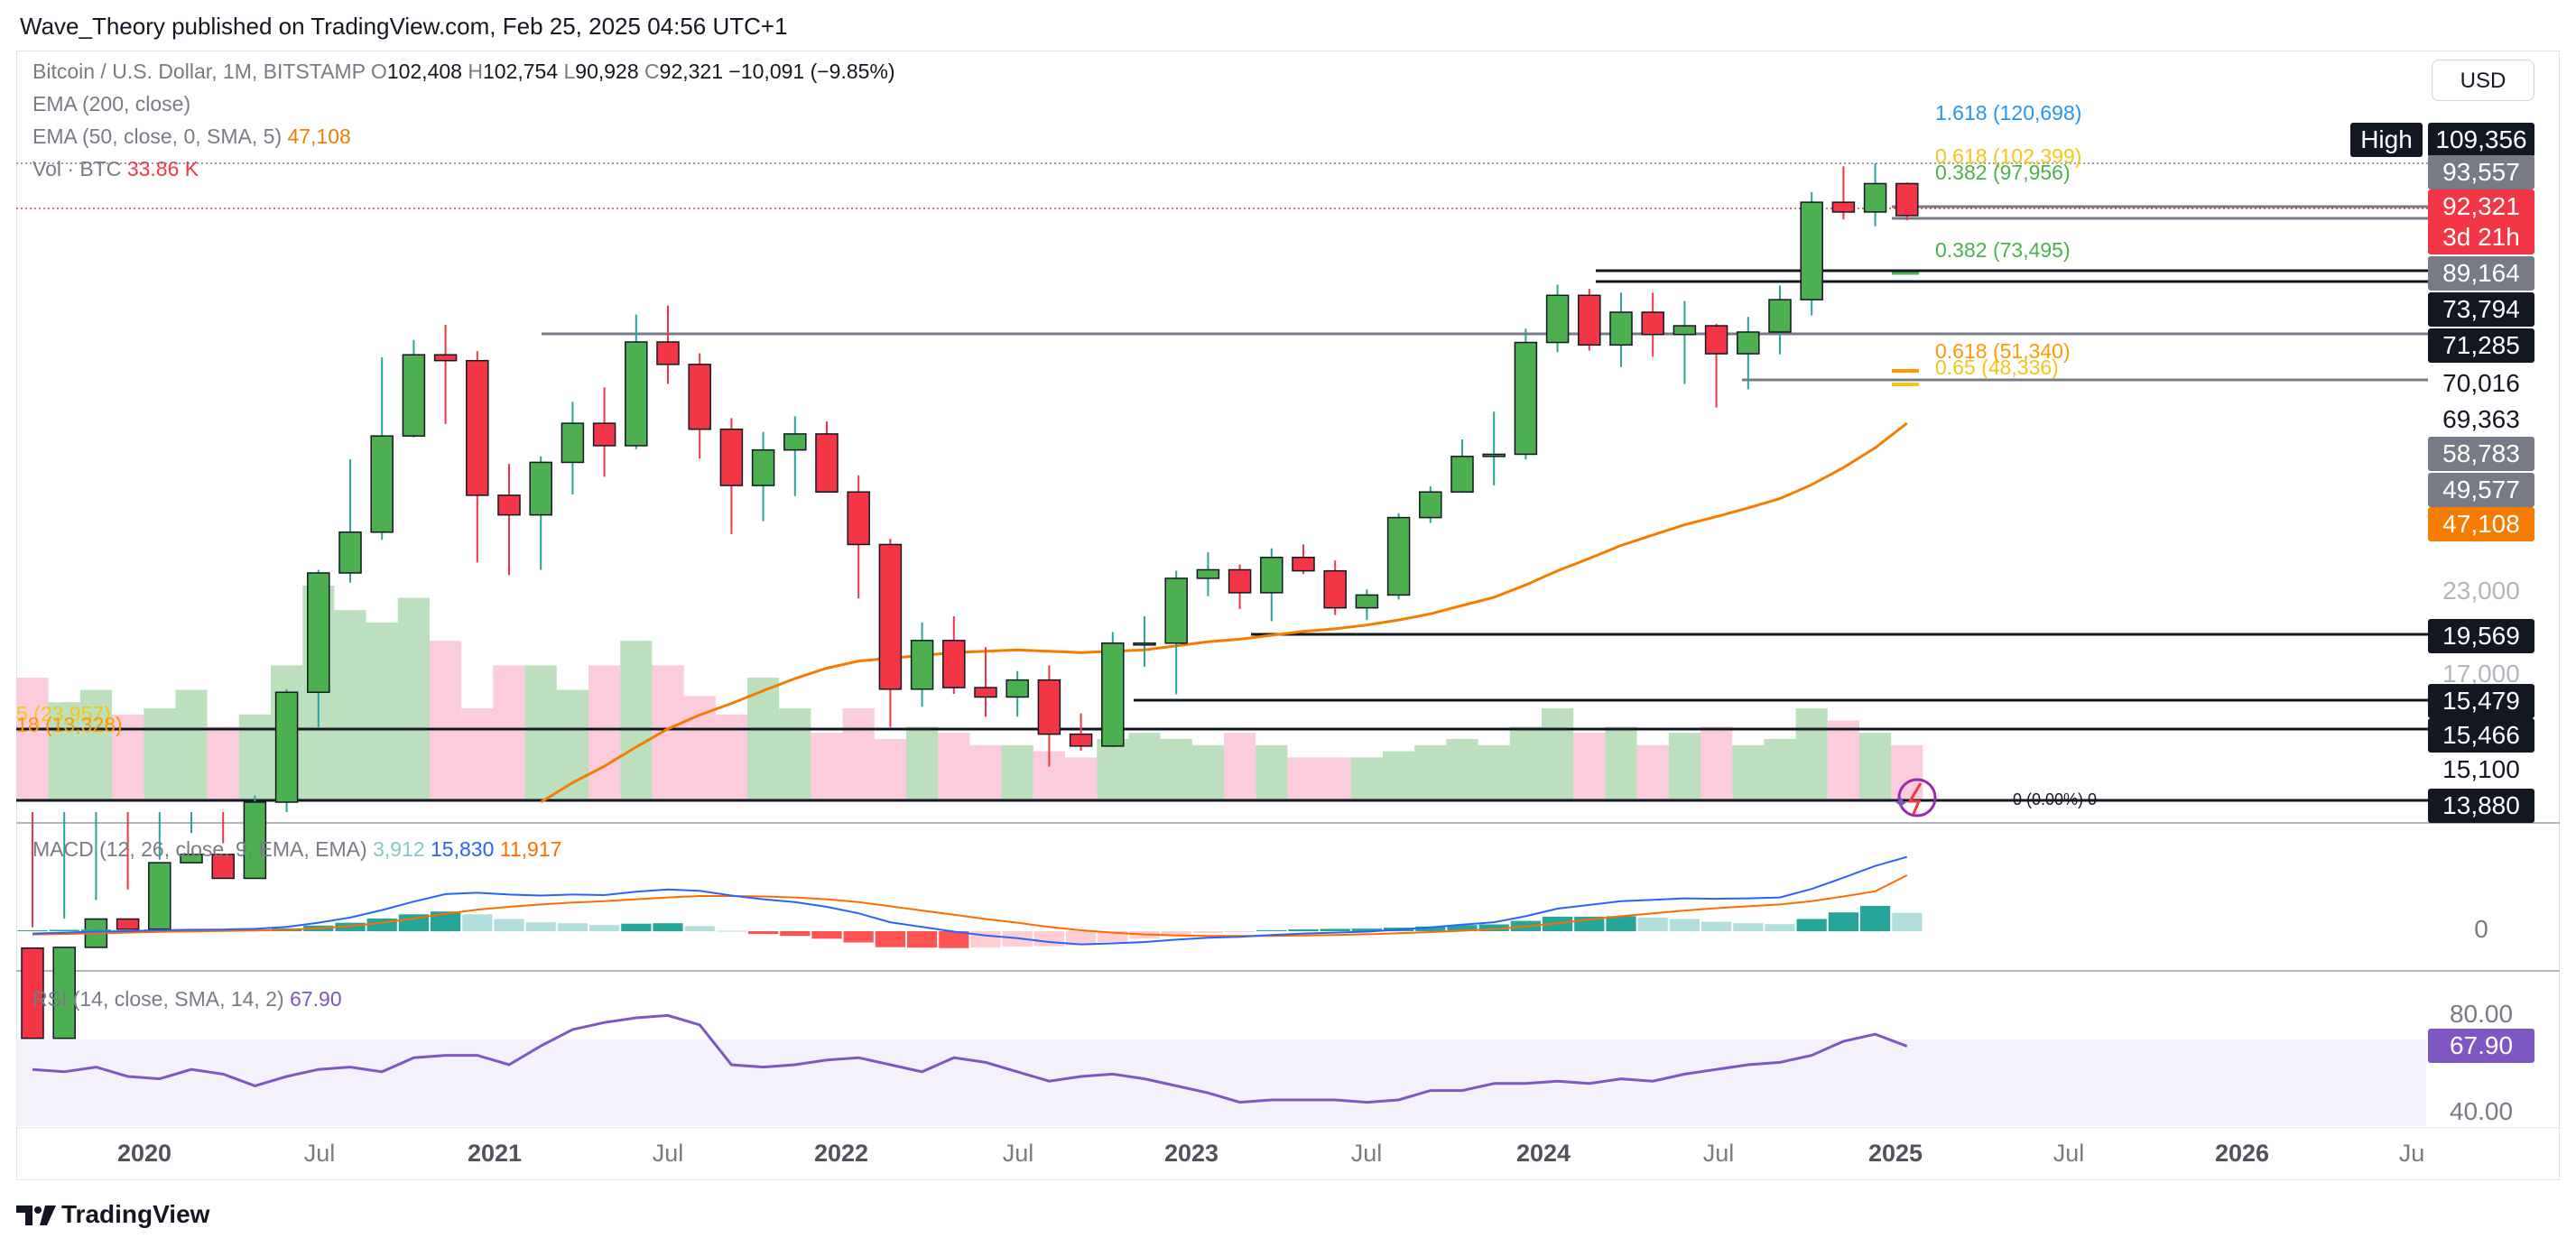  What do you see at coordinates (2009, 156) in the screenshot?
I see `fib-label-0618-upper: 0.618 (102,399)` at bounding box center [2009, 156].